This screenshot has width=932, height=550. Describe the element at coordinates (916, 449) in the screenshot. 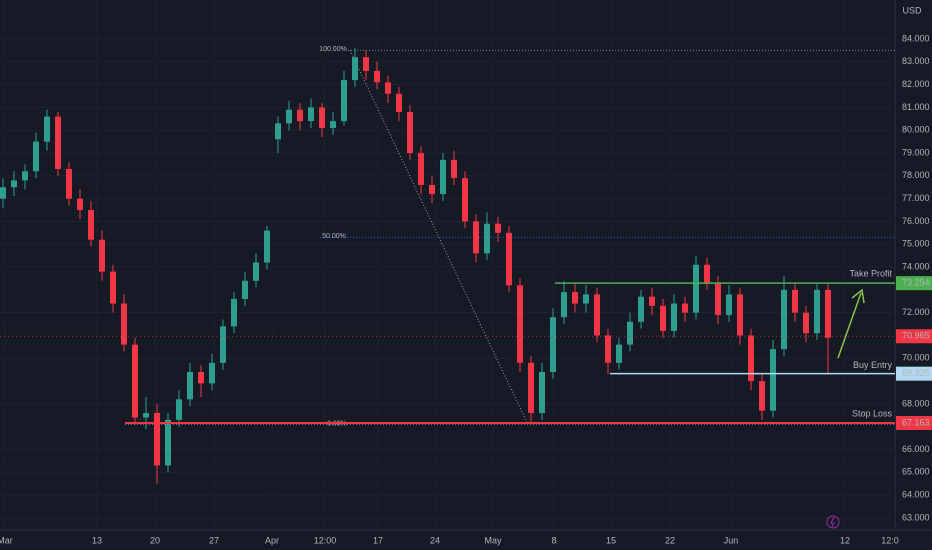

I see `y-tick-label: 66.000` at that location.